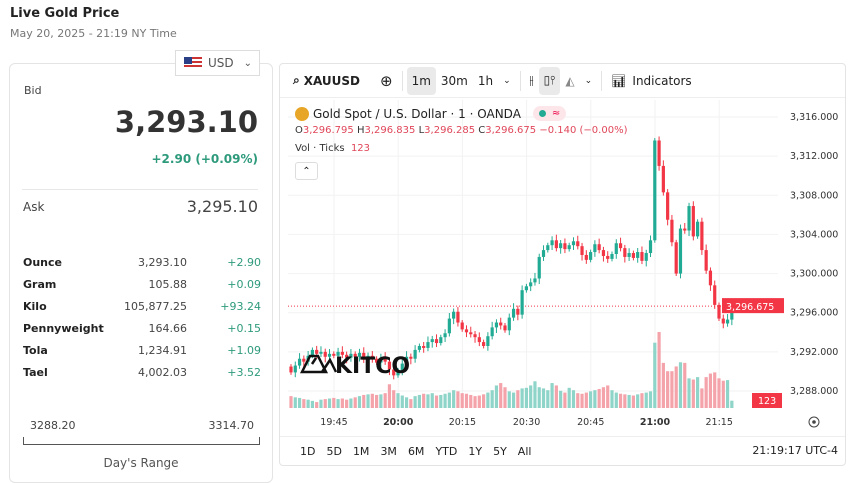 The width and height of the screenshot is (850, 483). I want to click on period-1d: 1D, so click(308, 451).